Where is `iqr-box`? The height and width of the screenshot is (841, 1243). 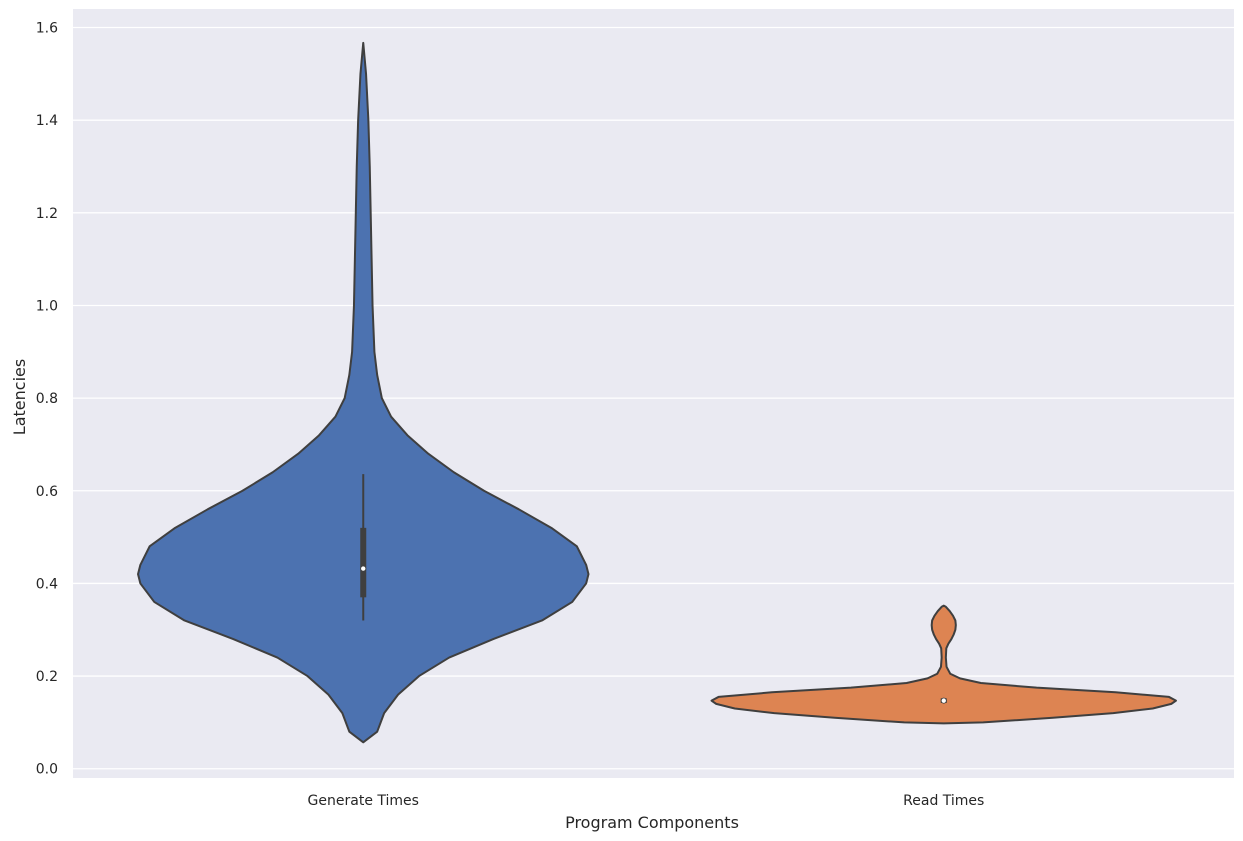 iqr-box is located at coordinates (363, 562).